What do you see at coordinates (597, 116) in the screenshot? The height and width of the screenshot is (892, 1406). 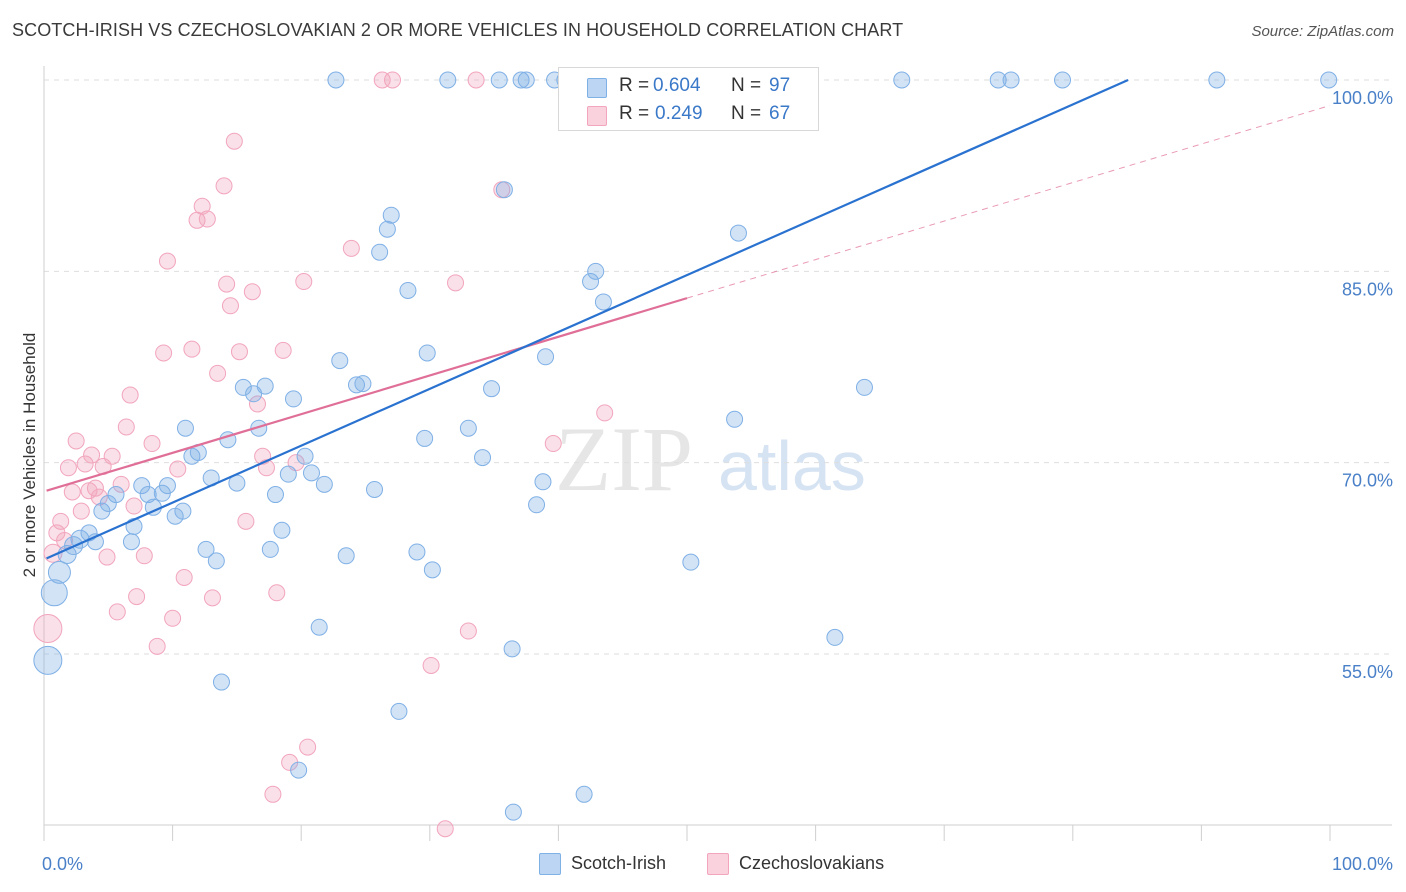 I see `czechoslovakians-swatch` at bounding box center [597, 116].